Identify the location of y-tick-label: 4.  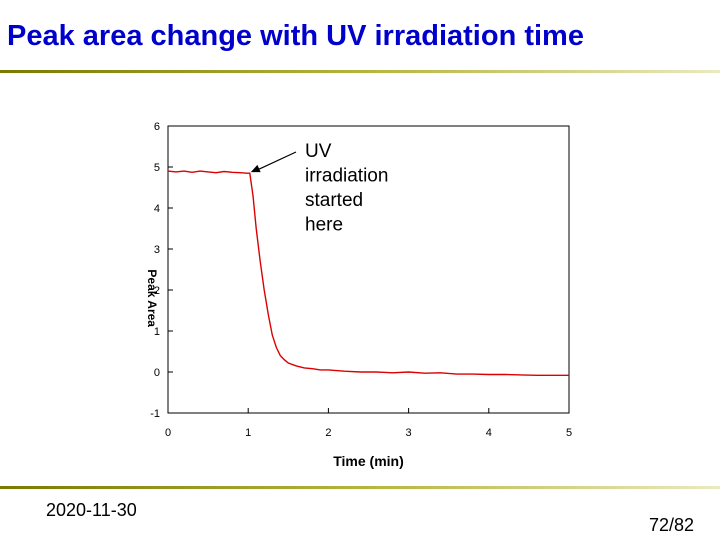
(157, 209).